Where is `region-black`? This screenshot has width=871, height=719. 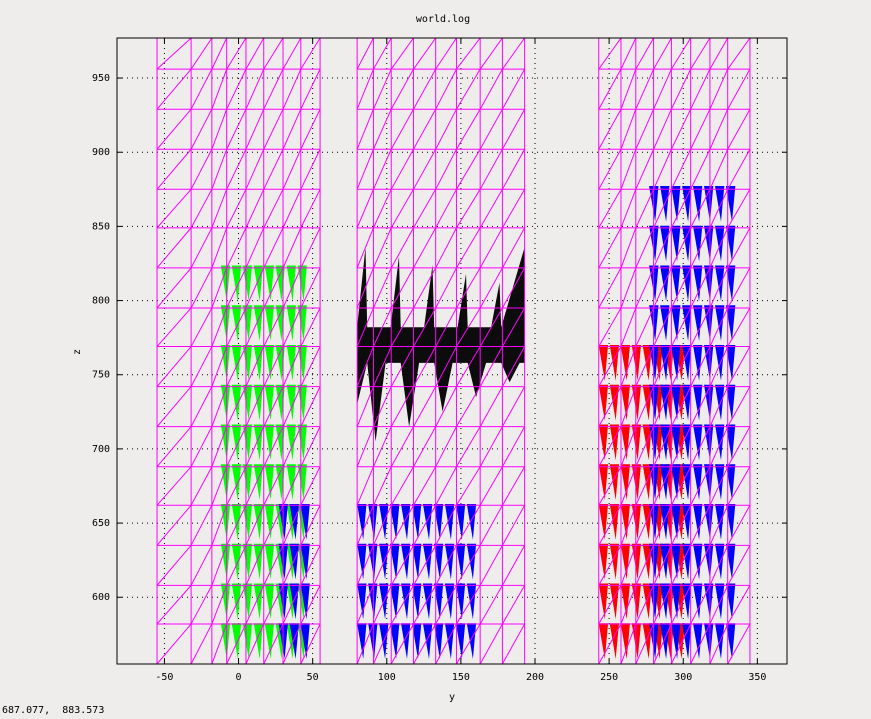 region-black is located at coordinates (441, 344).